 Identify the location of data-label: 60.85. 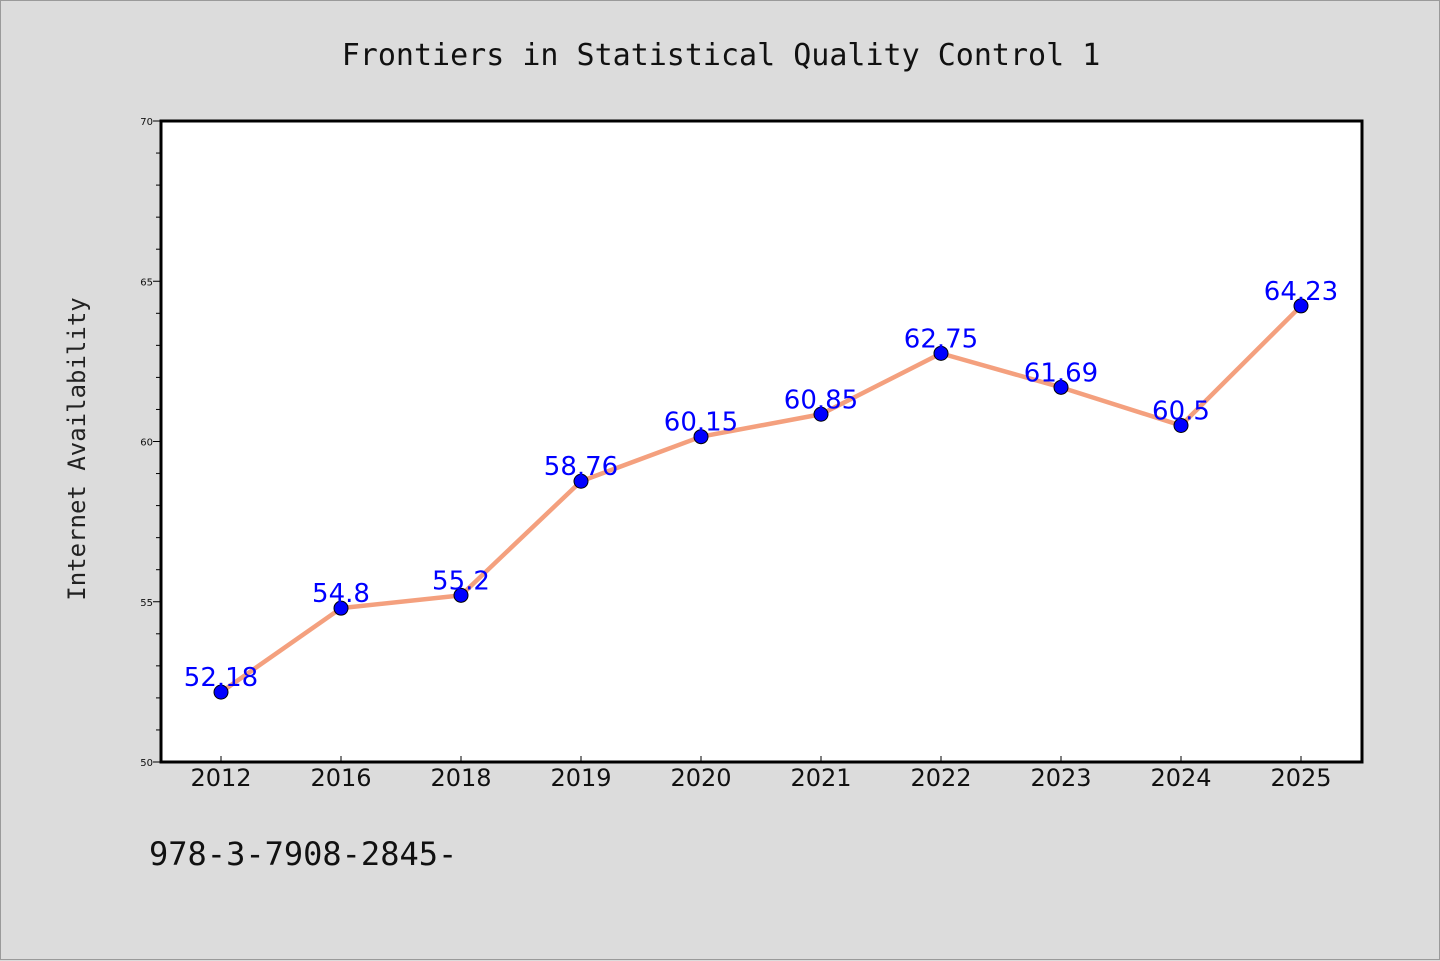
(821, 400).